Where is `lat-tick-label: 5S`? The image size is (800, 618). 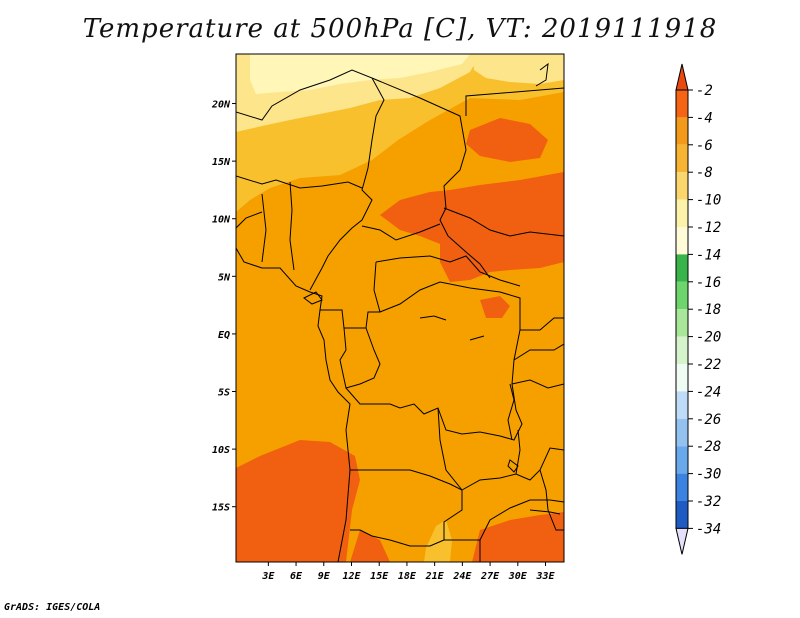 lat-tick-label: 5S is located at coordinates (224, 393).